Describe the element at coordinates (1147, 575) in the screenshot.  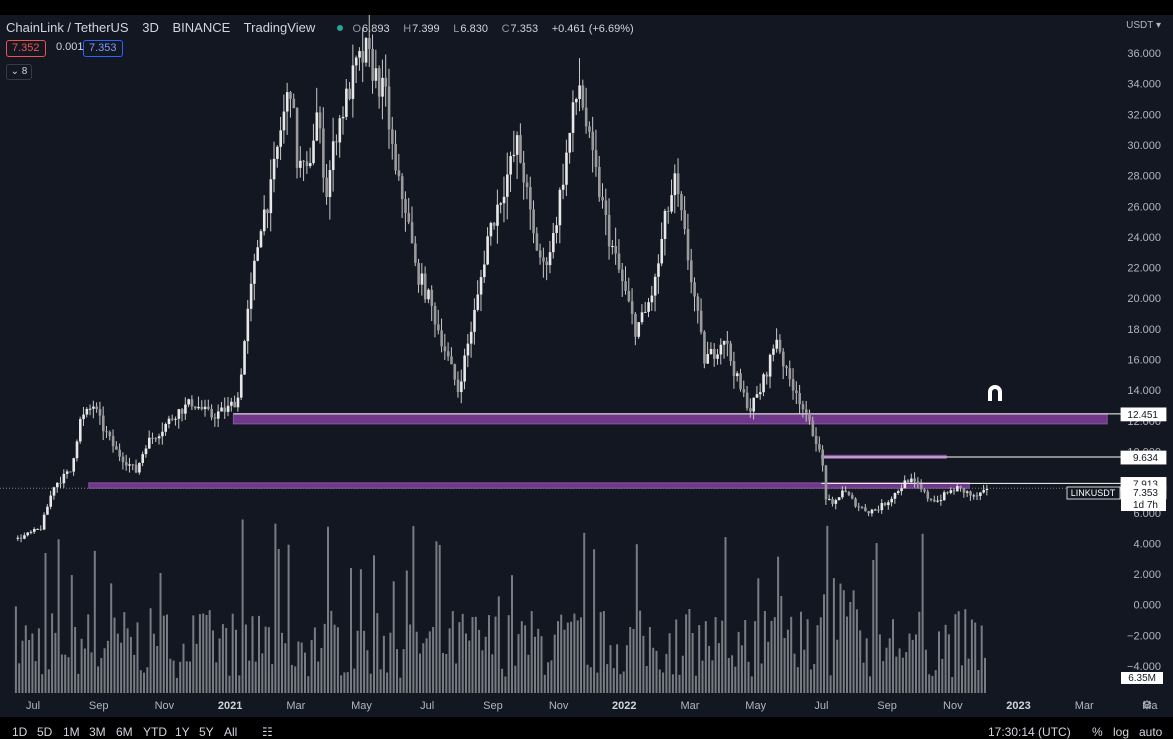
I see `y-axis-tick: 2.000` at that location.